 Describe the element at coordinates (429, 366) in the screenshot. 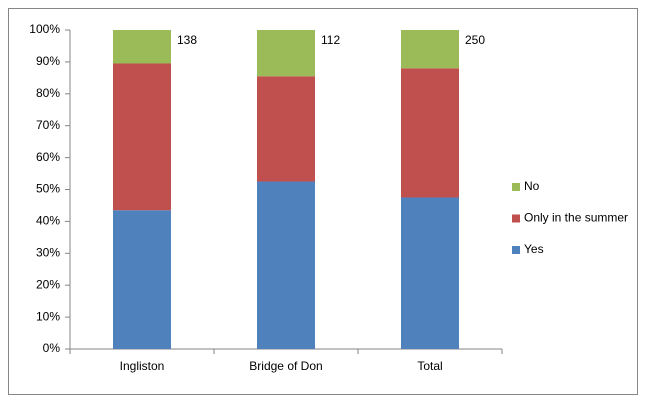

I see `x-tick-label: Total` at that location.